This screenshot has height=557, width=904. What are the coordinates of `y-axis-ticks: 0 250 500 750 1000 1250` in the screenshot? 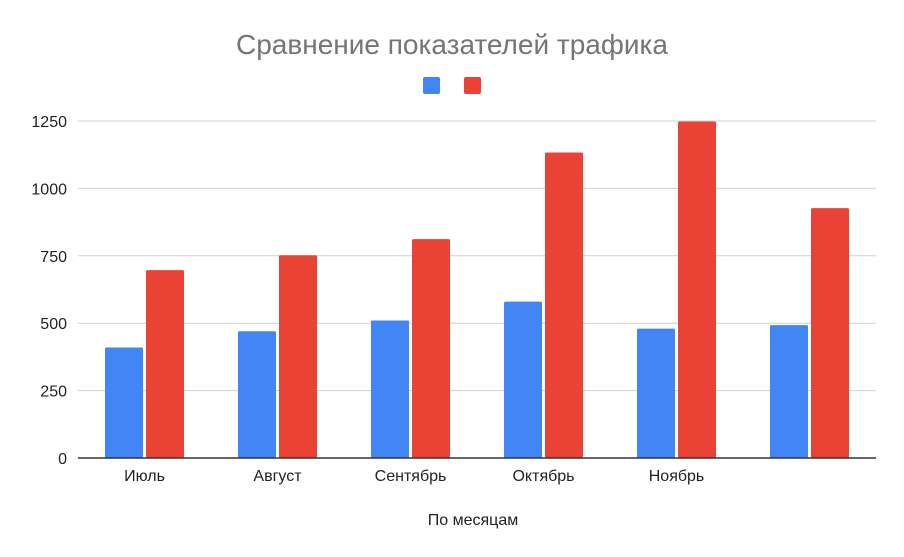 It's located at (49, 291).